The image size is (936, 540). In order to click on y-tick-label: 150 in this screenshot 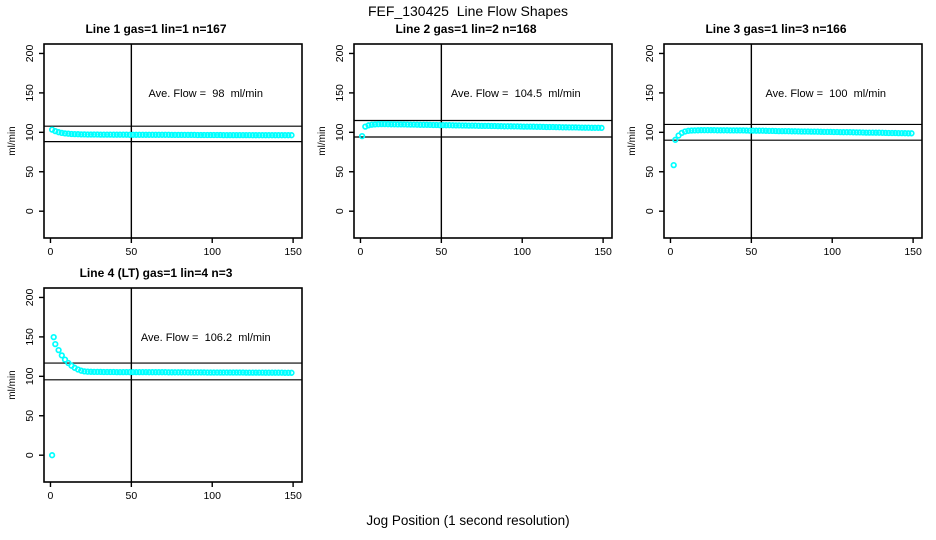, I will do `click(340, 93)`.